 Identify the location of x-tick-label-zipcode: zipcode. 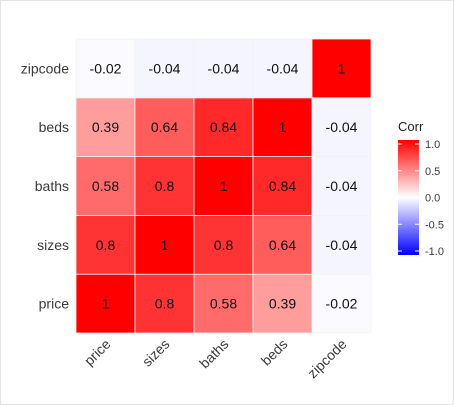
(327, 359).